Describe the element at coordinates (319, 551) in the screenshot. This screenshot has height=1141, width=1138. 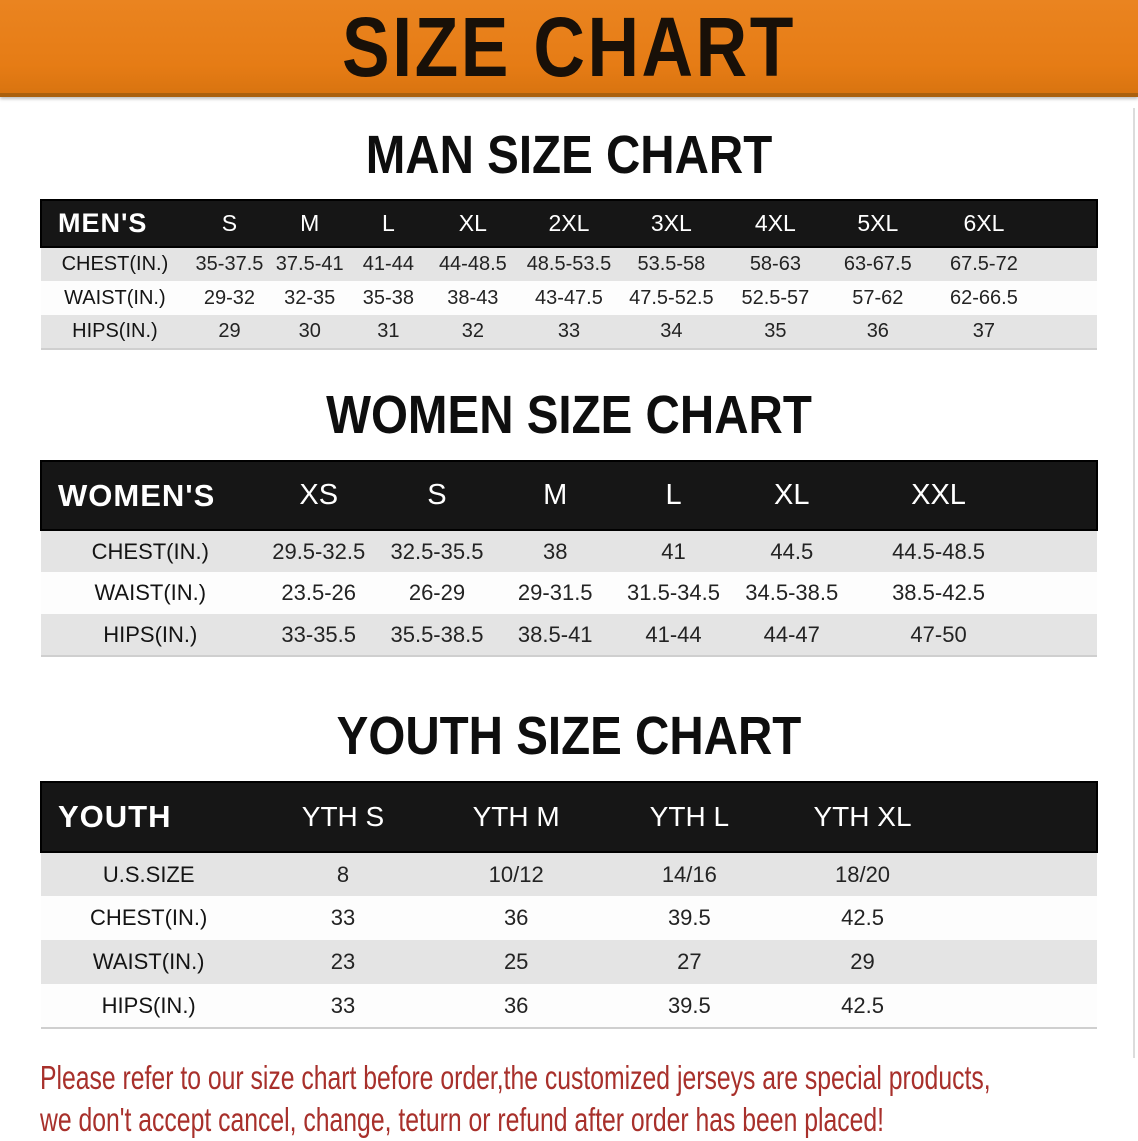
I see `size-cell: 29.5-32.5` at that location.